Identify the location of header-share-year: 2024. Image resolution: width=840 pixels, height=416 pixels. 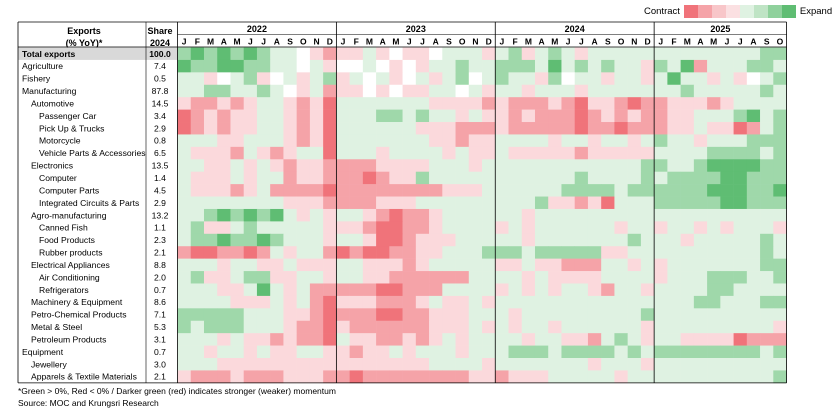
(160, 43).